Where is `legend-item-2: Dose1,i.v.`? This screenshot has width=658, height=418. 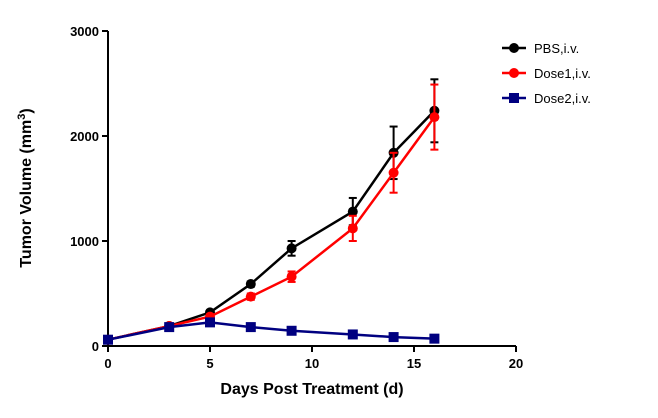 legend-item-2: Dose1,i.v. is located at coordinates (546, 73).